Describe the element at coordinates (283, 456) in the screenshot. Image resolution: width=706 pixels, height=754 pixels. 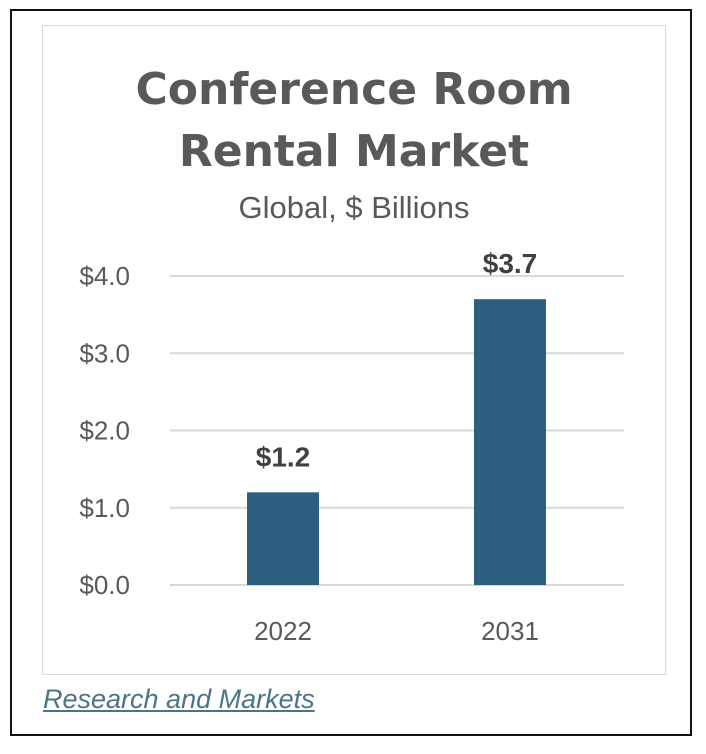
I see `data-label: $1.2` at that location.